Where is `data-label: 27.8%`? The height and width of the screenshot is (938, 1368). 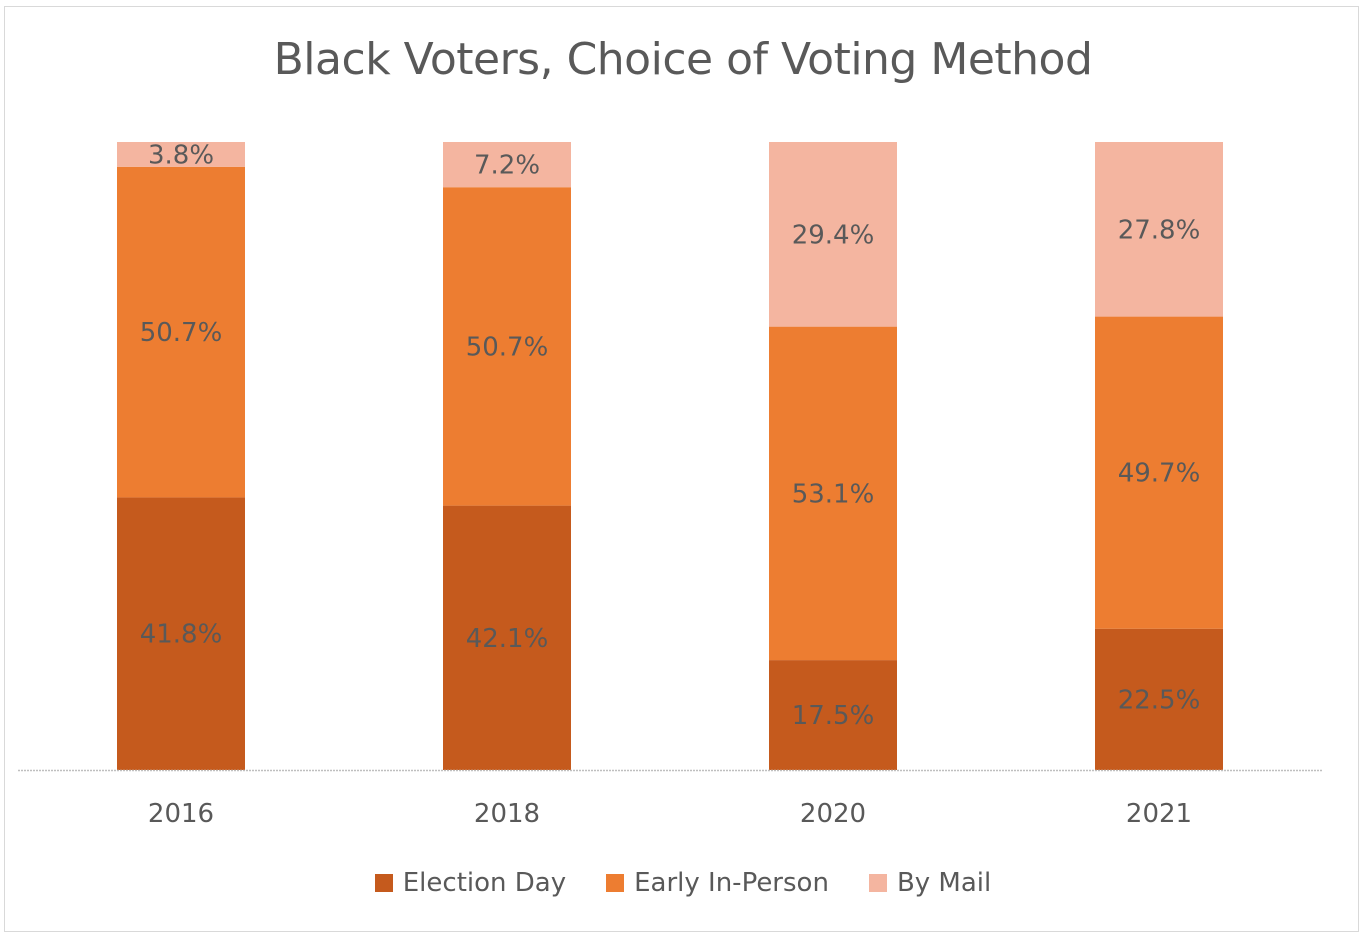 data-label: 27.8% is located at coordinates (1159, 230).